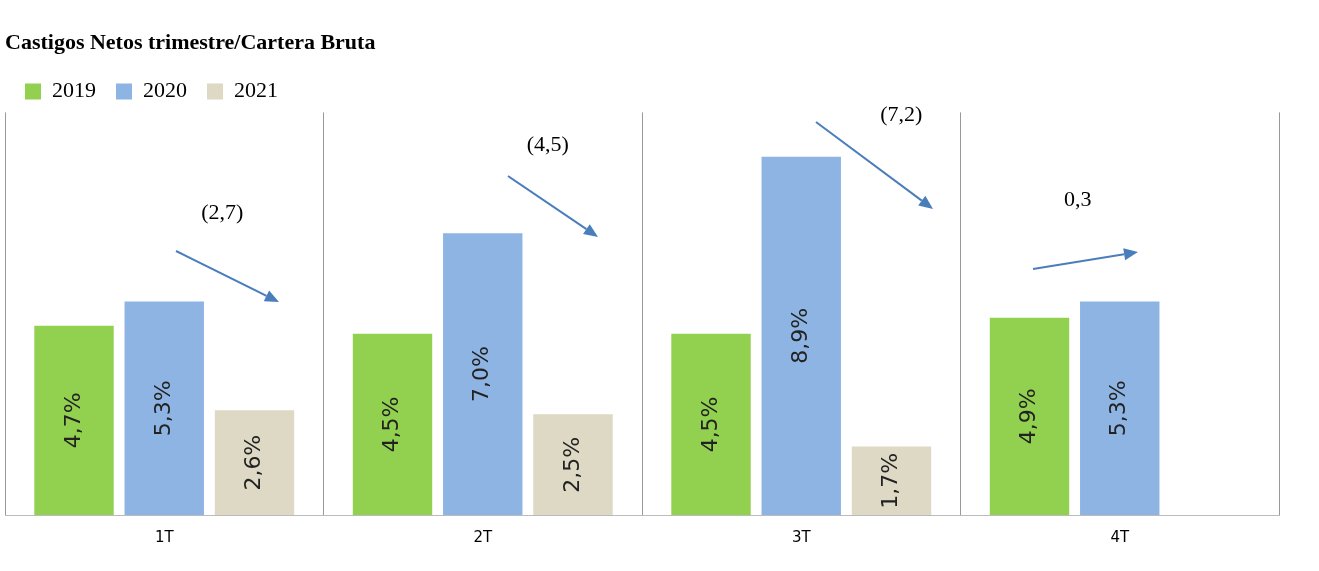 Image resolution: width=1319 pixels, height=571 pixels. What do you see at coordinates (164, 536) in the screenshot?
I see `x-tick-label: 1T` at bounding box center [164, 536].